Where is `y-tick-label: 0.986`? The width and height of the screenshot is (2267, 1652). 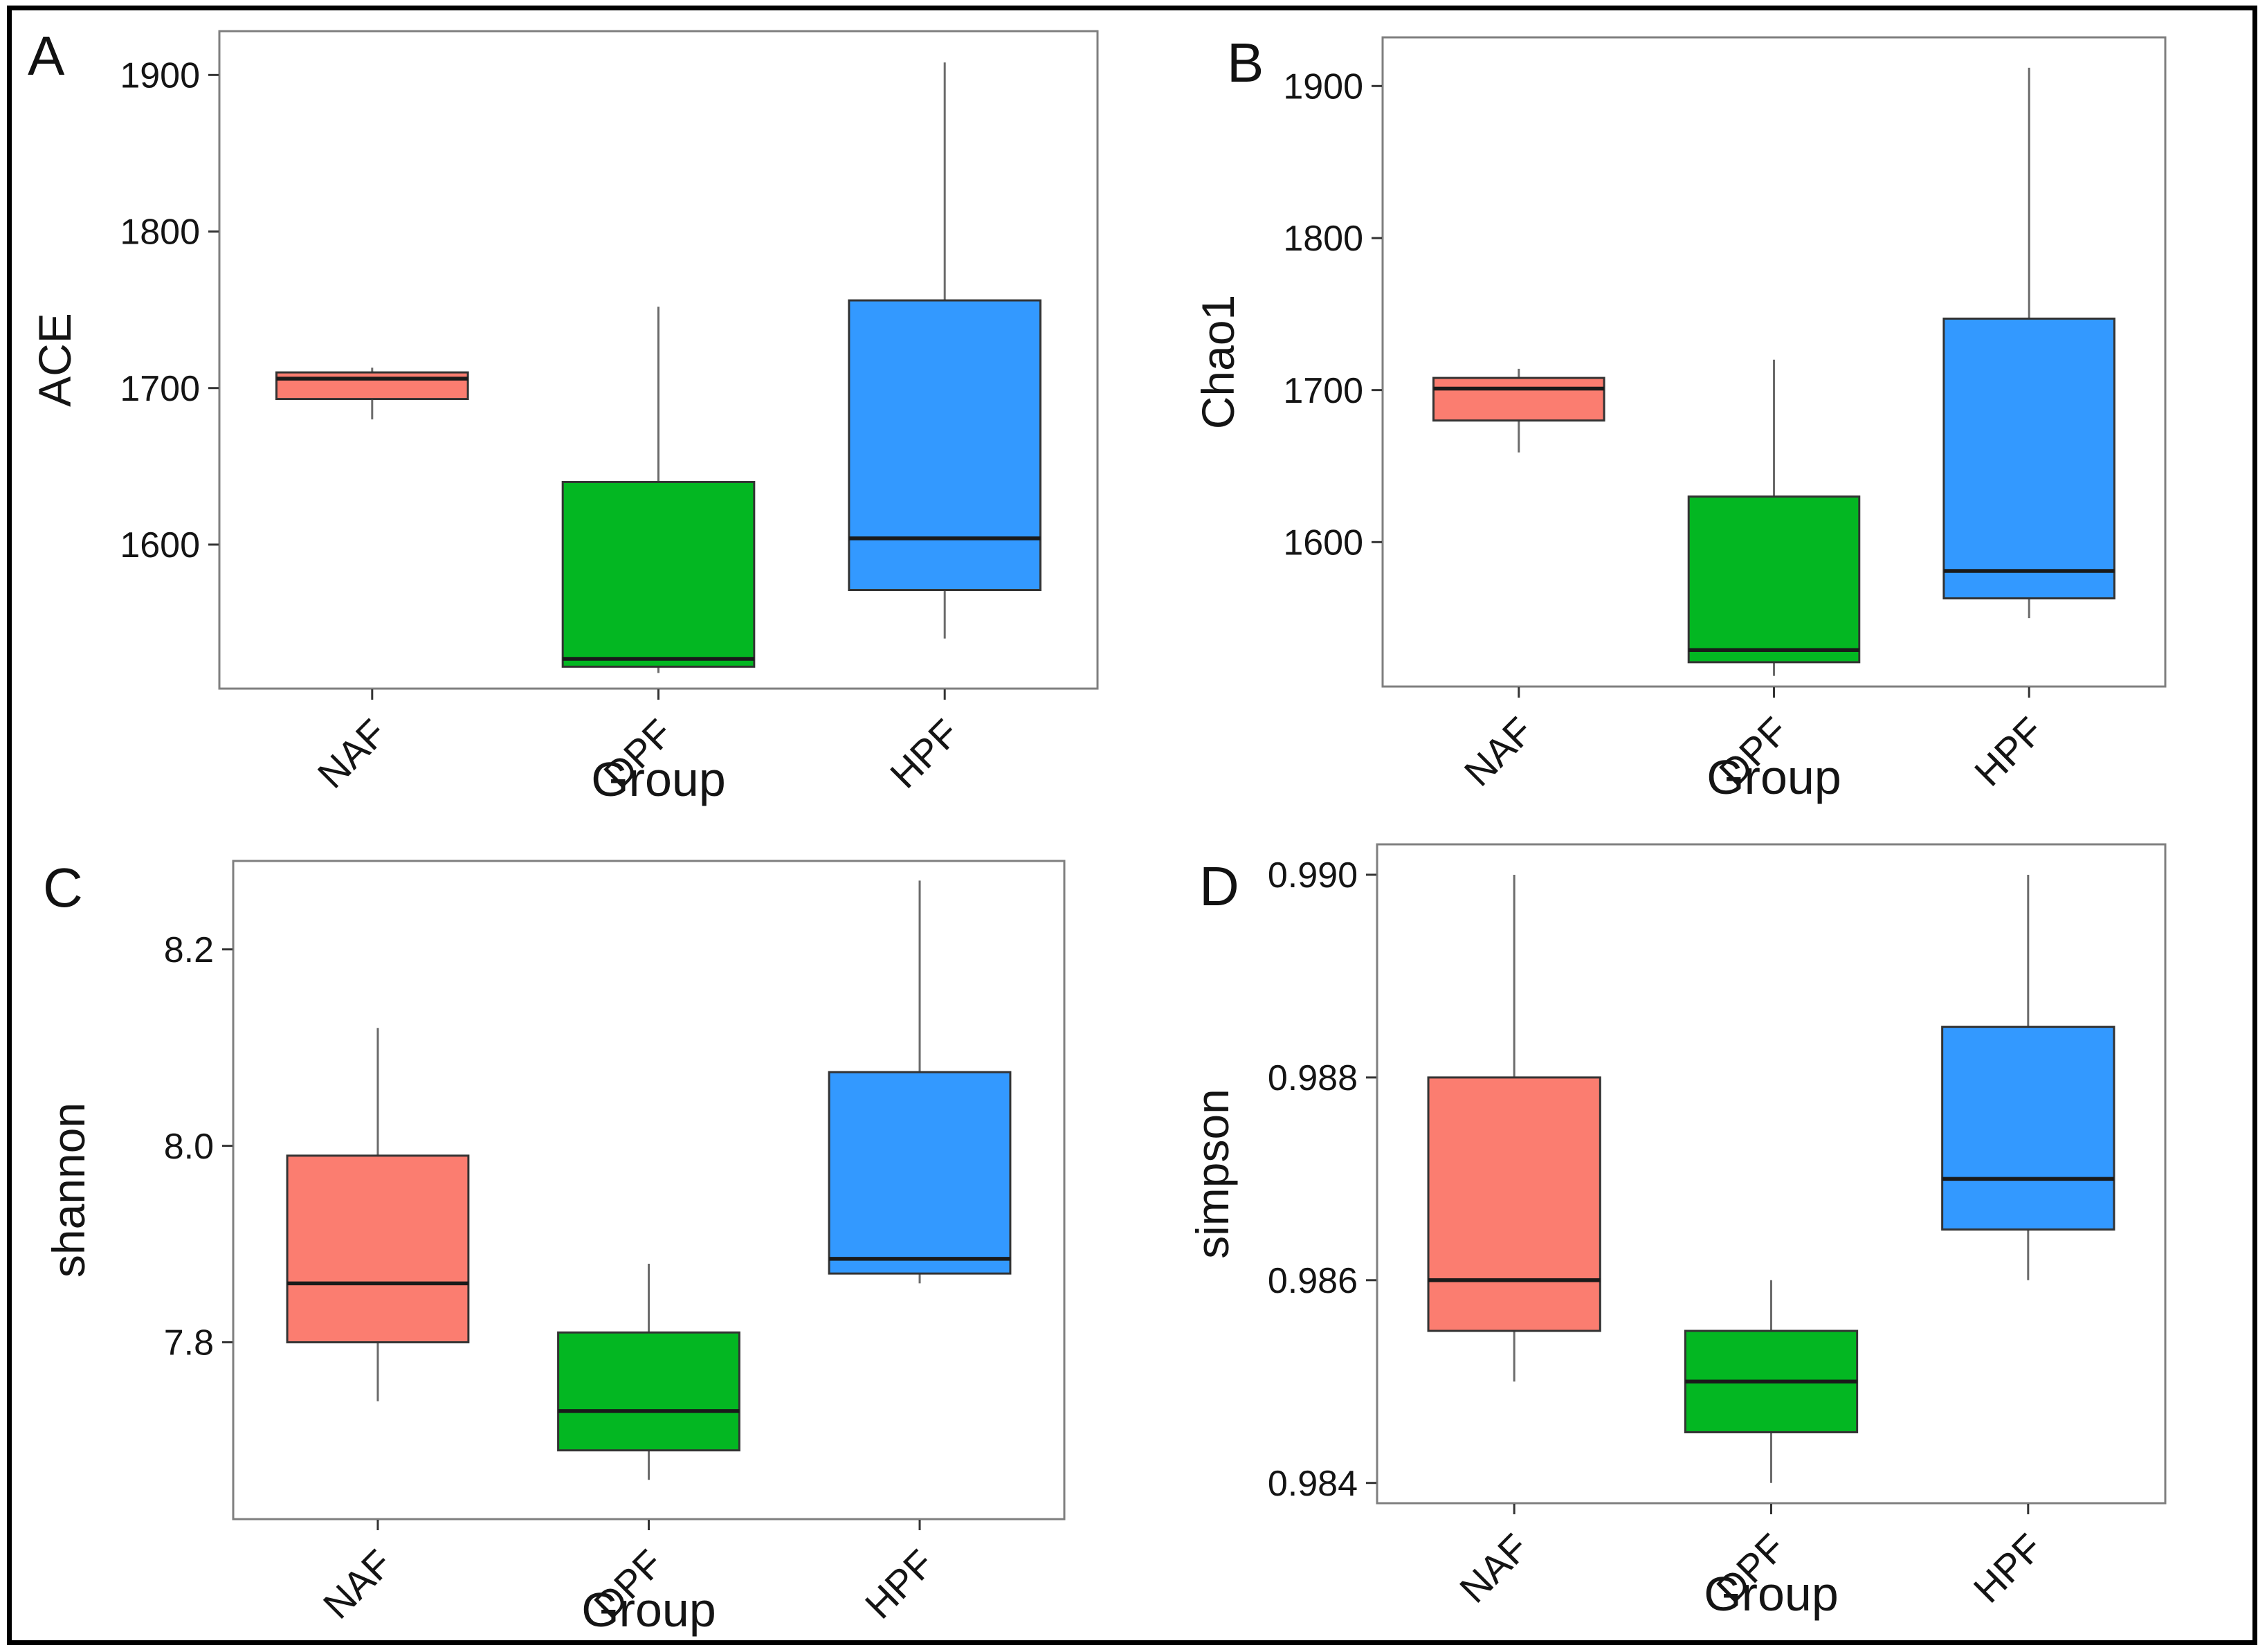
y-tick-label: 0.986 is located at coordinates (1313, 1281).